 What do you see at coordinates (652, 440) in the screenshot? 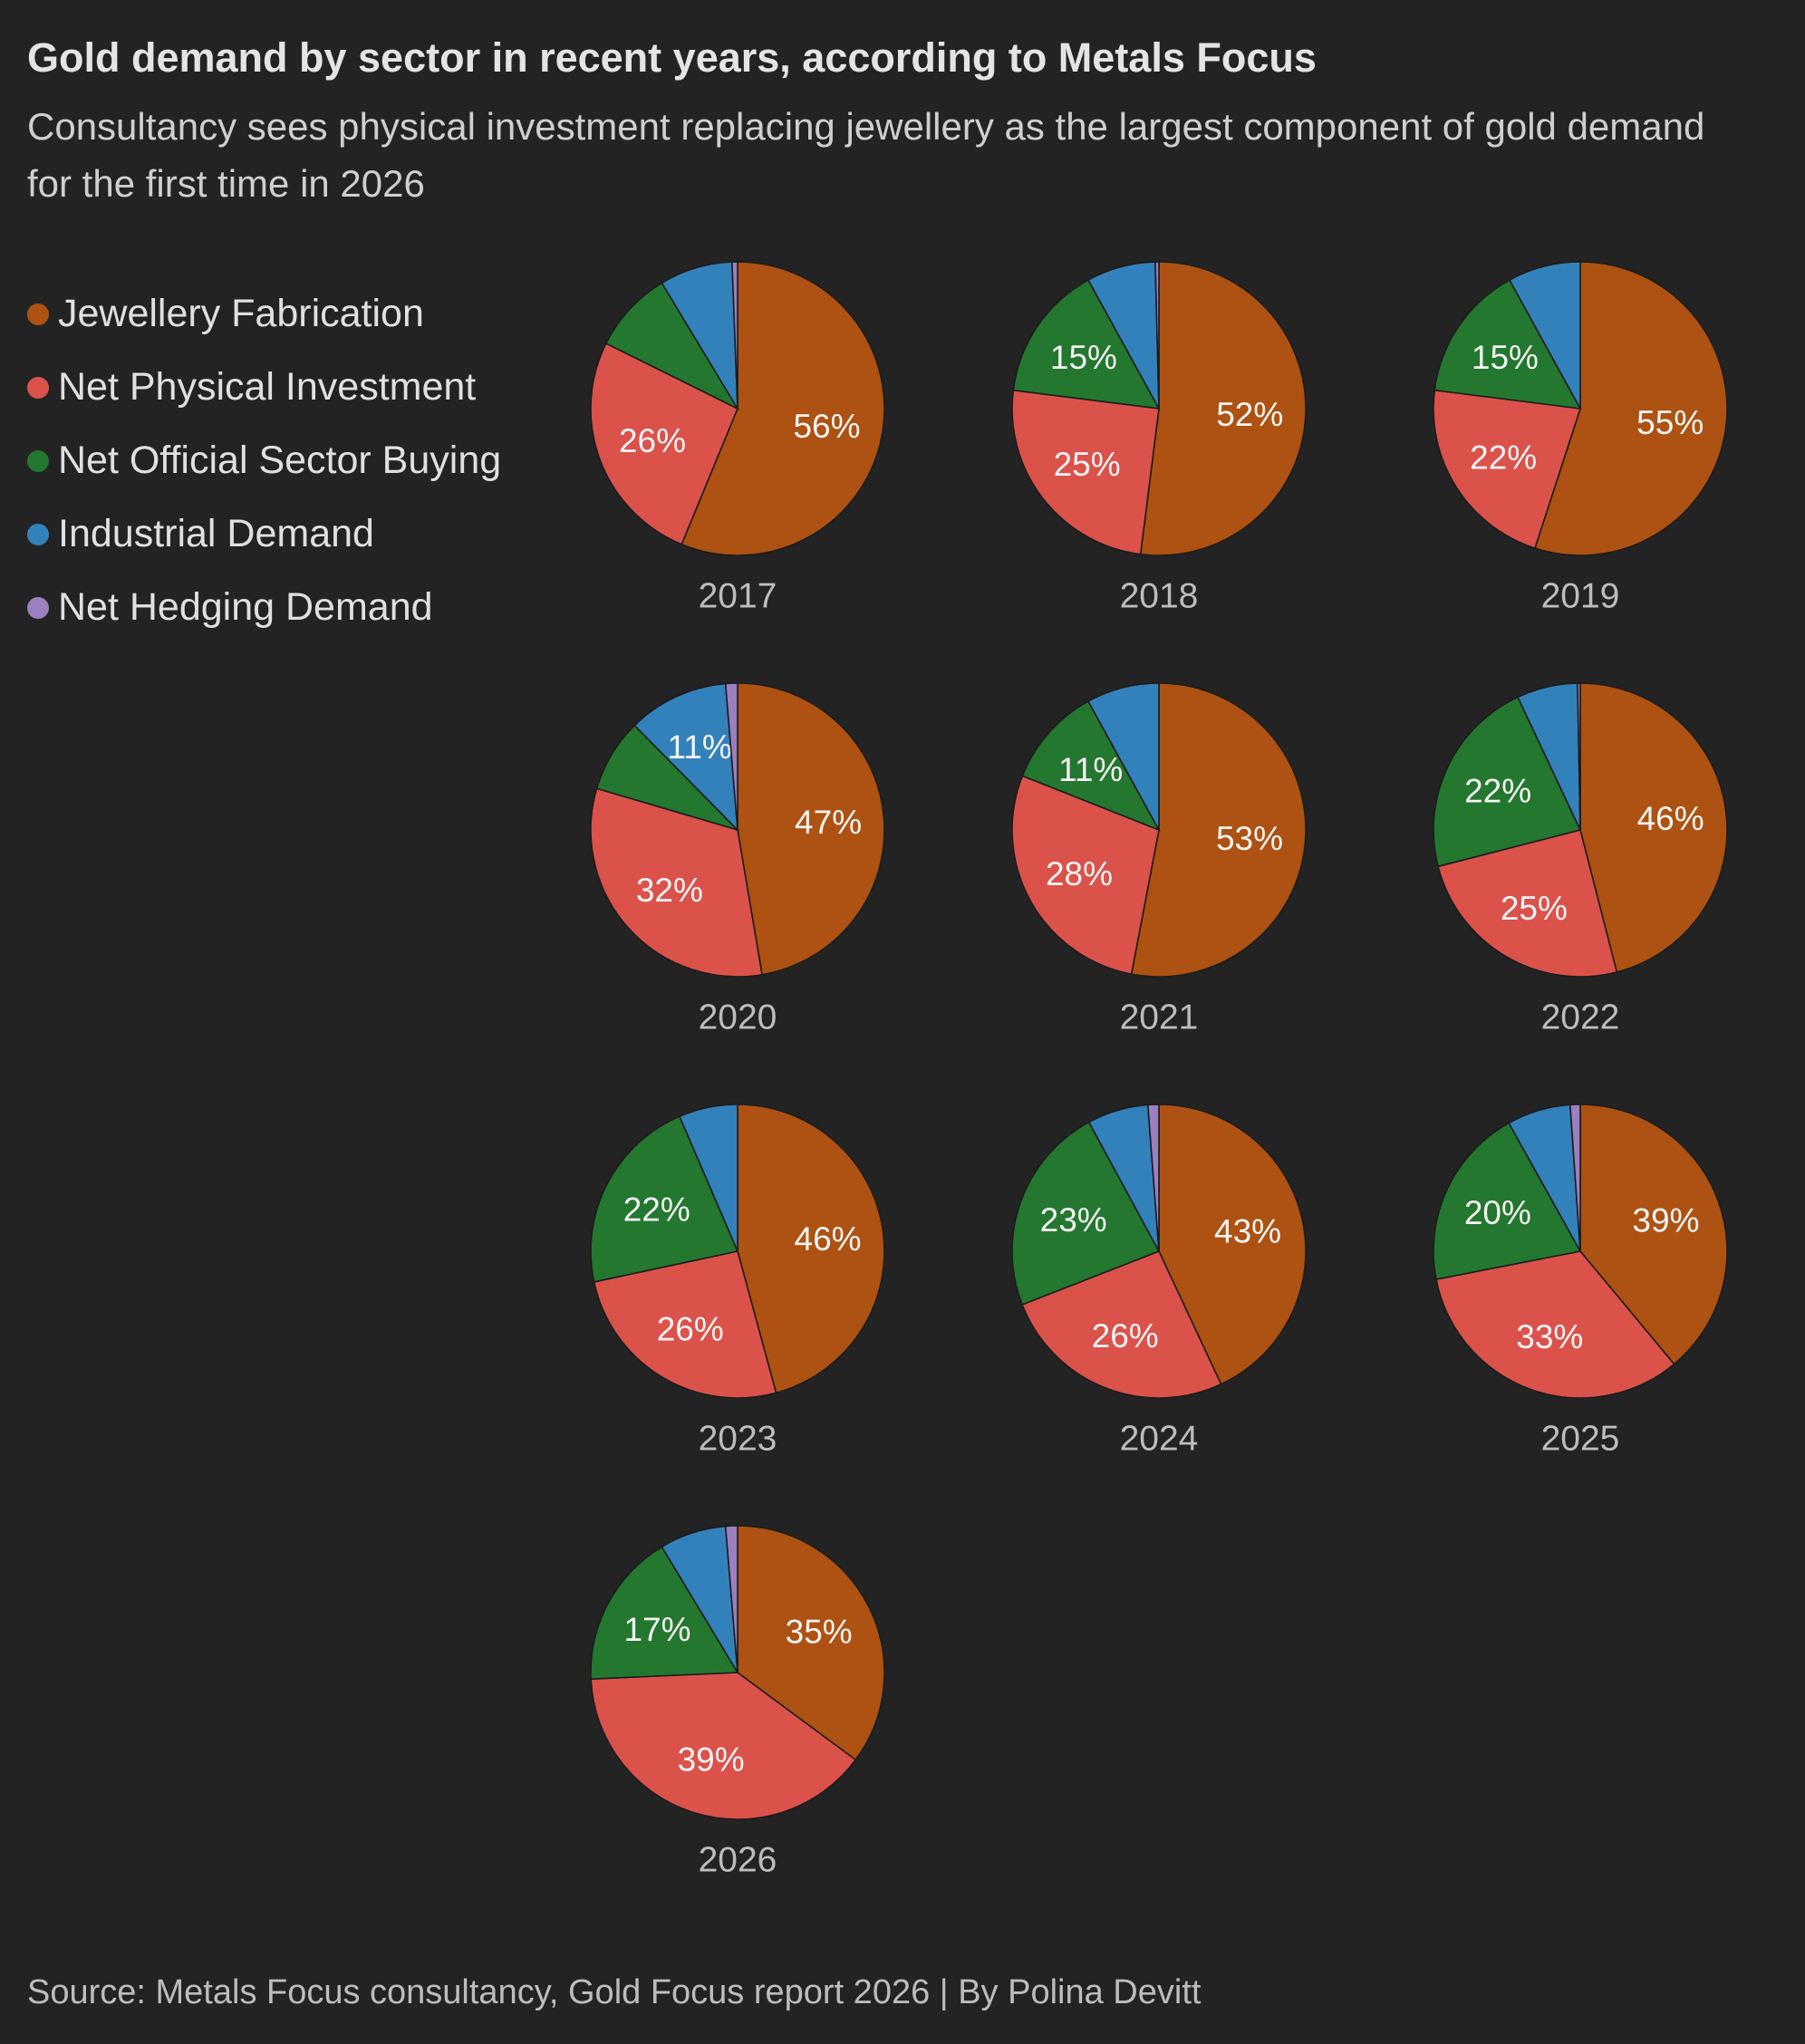
I see `slice-label-physical-investment-2017: 26%` at bounding box center [652, 440].